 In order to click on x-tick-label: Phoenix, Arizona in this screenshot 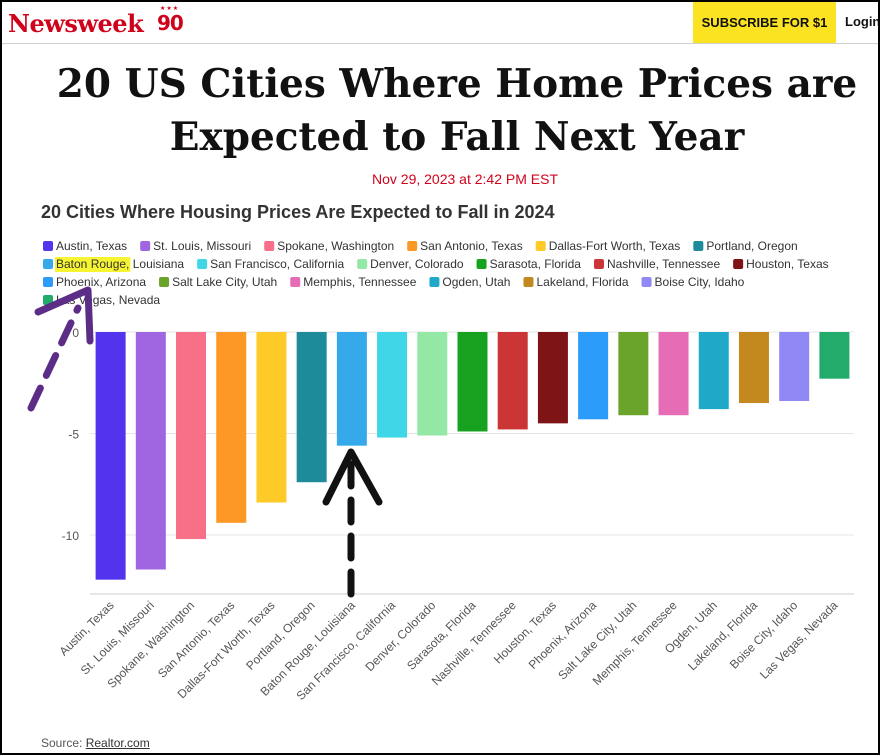, I will do `click(563, 635)`.